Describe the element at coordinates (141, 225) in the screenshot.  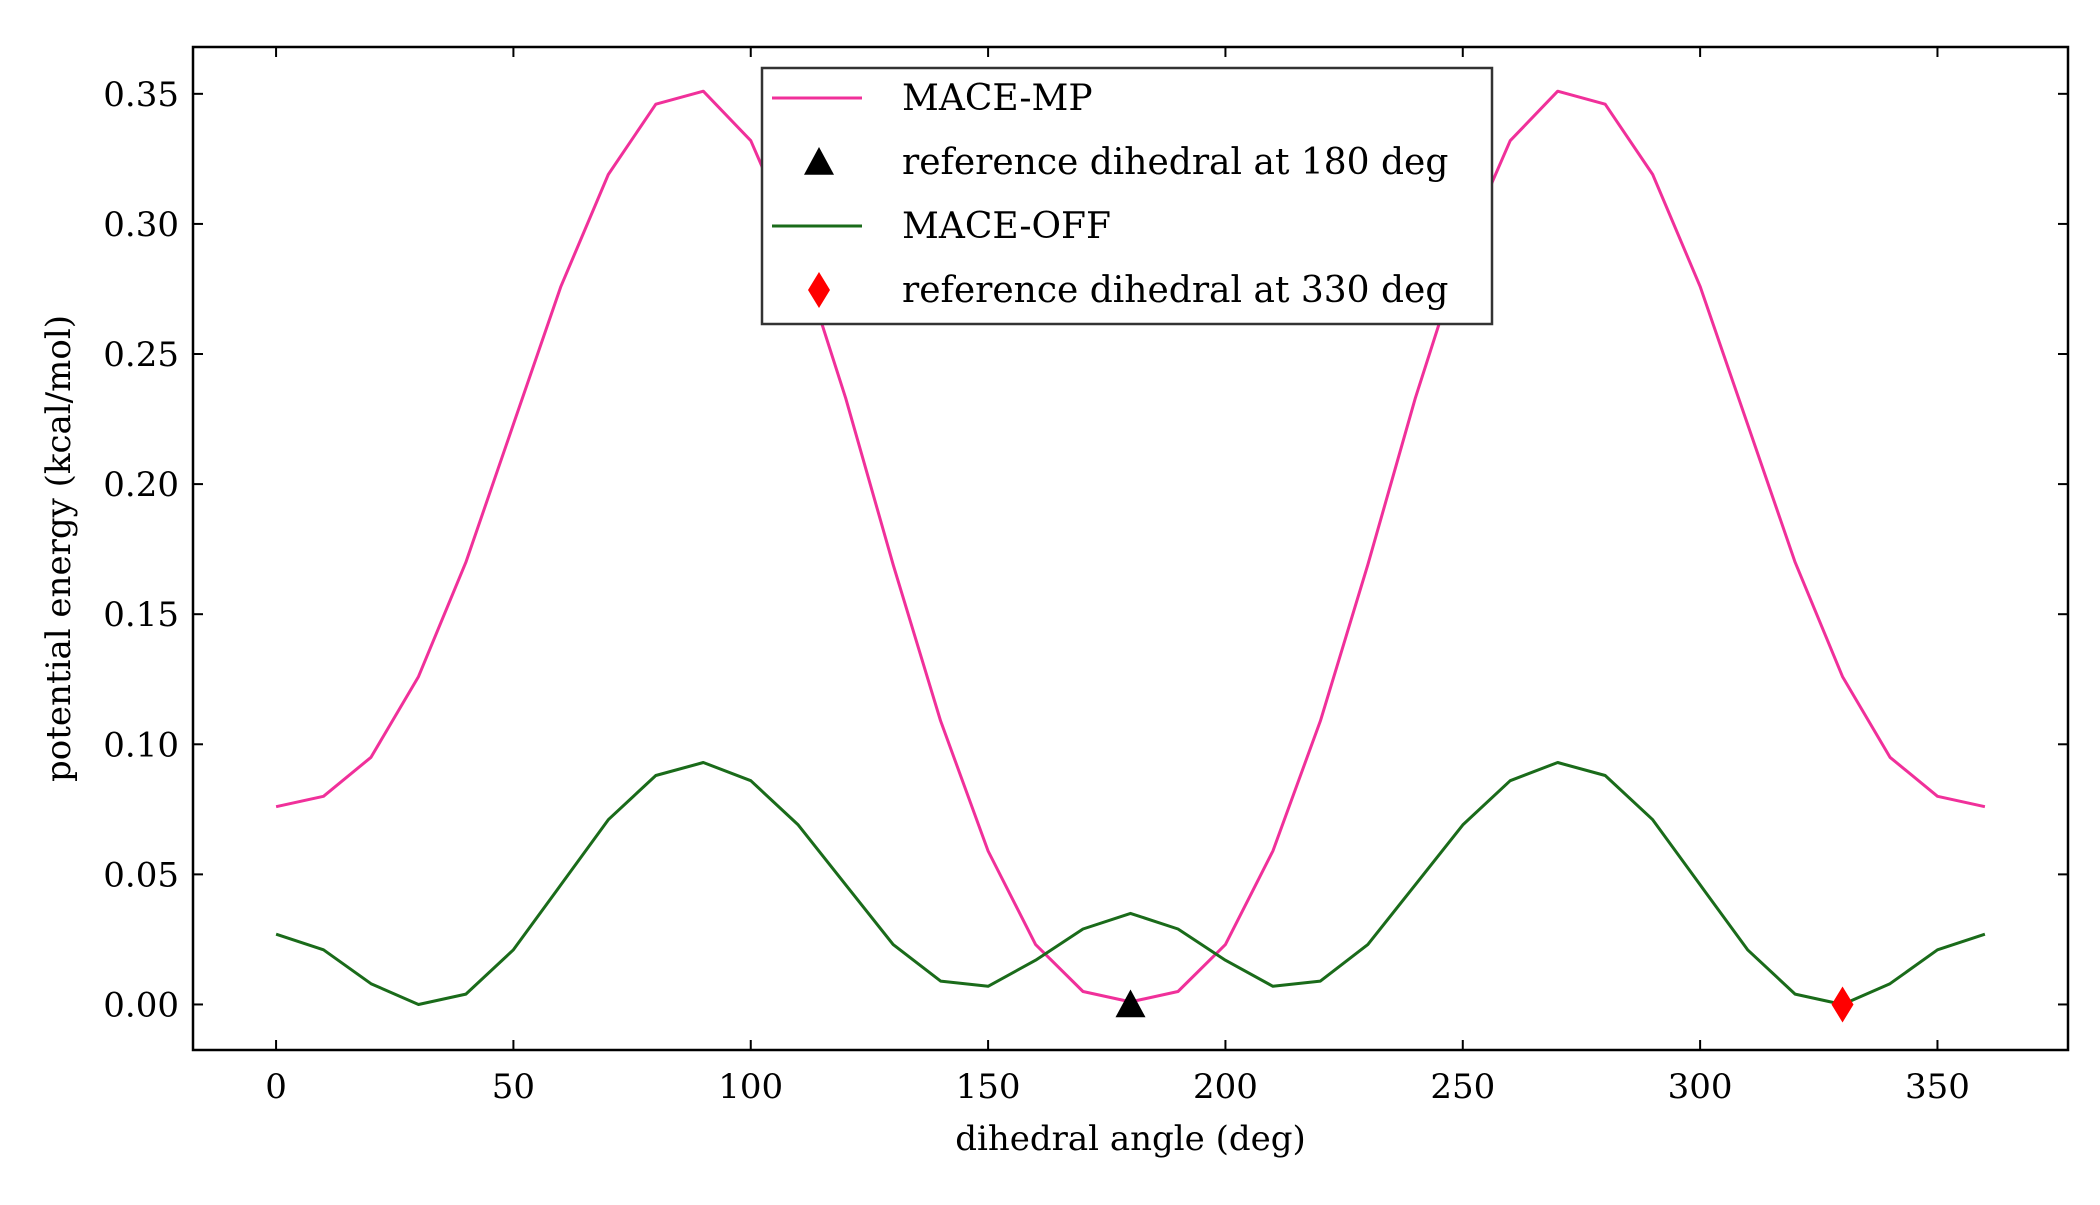
I see `y-tick-label: 0.30` at that location.